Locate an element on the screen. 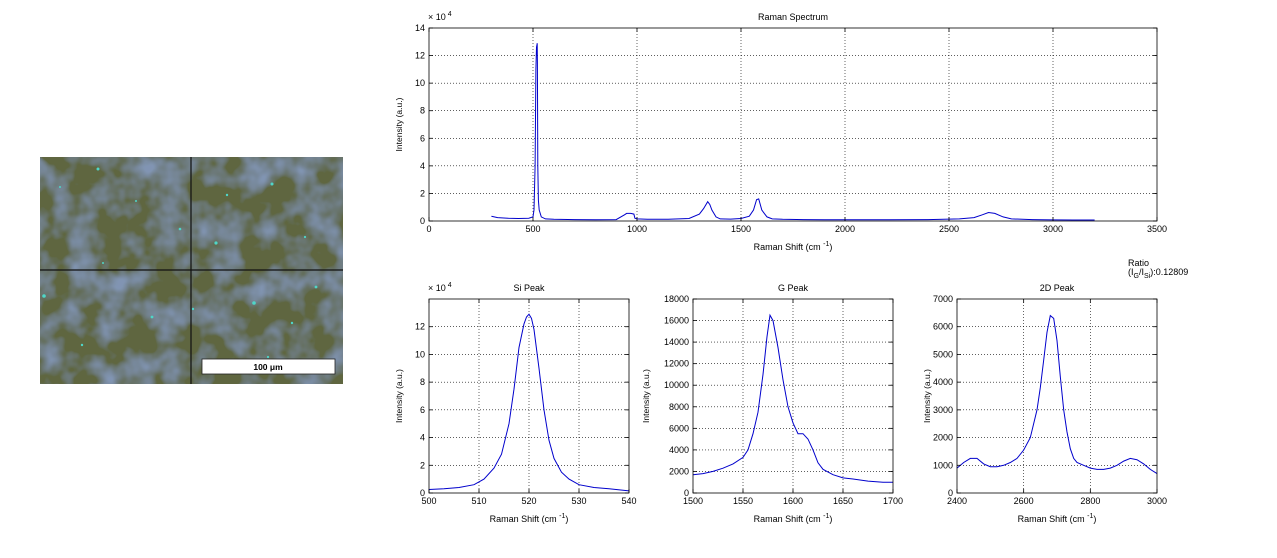  raman-spectrum-x-tick-label: 500 is located at coordinates (532, 229).